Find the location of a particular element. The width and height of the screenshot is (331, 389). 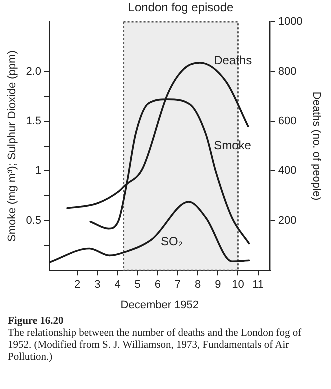

y2-tick-label: 1000 is located at coordinates (290, 22).